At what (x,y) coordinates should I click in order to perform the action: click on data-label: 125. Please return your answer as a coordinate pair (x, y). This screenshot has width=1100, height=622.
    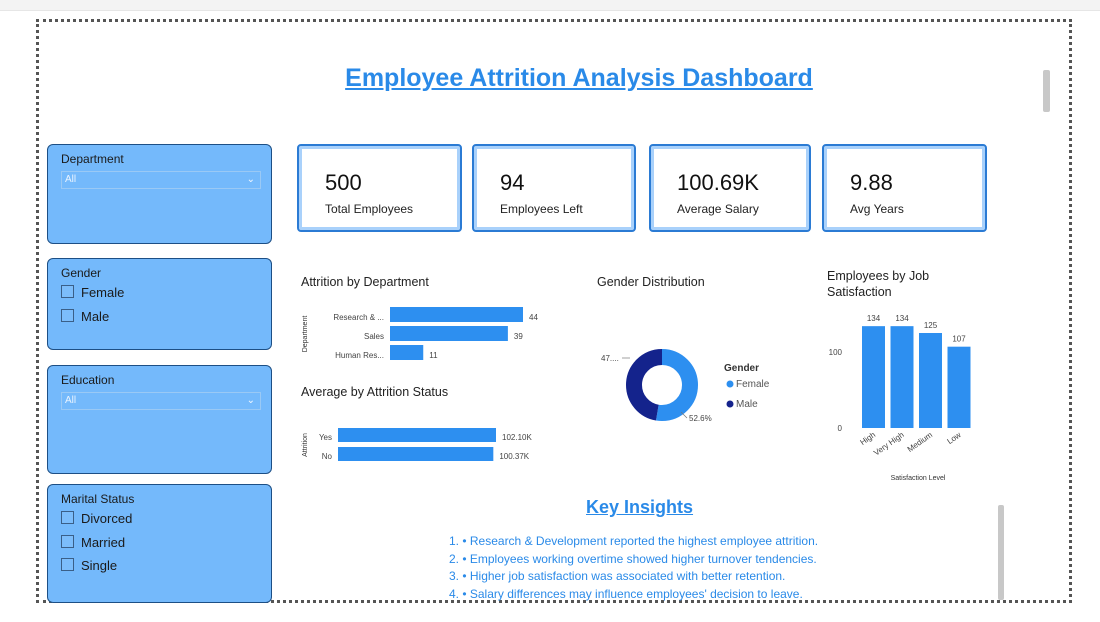
    Looking at the image, I should click on (931, 325).